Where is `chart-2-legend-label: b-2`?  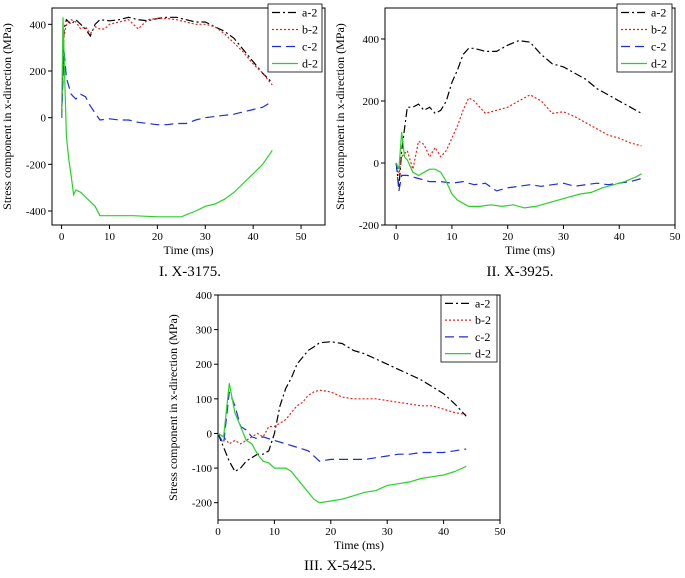
chart-2-legend-label: b-2 is located at coordinates (659, 30).